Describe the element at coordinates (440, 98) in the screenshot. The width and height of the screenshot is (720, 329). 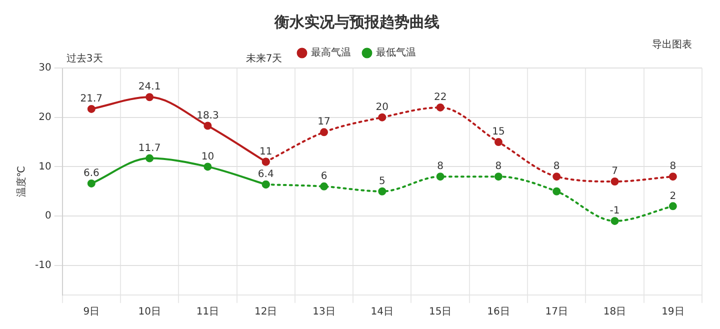
I see `data-label: 22` at that location.